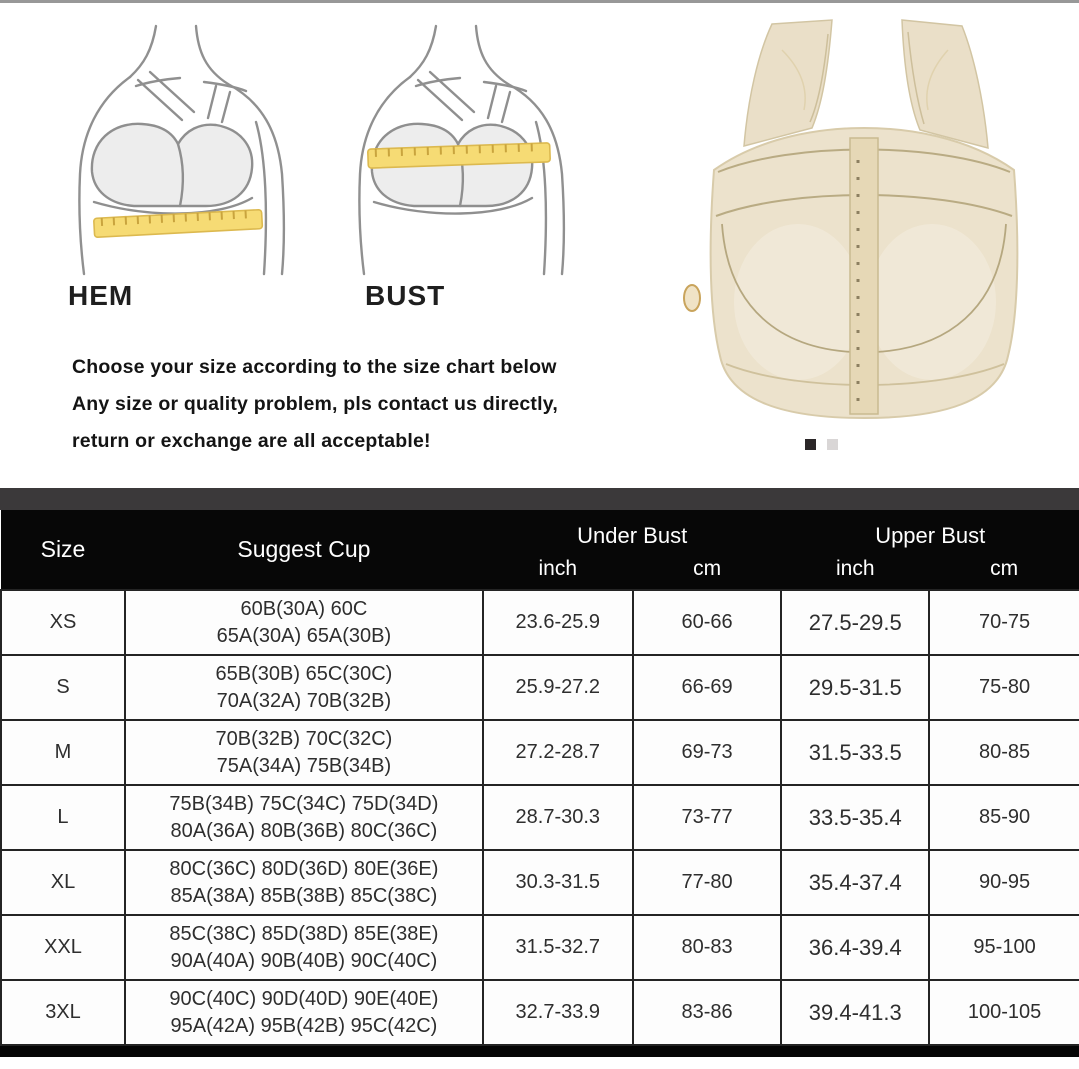  What do you see at coordinates (855, 817) in the screenshot?
I see `cell-upper-inch: 33.5-35.4` at bounding box center [855, 817].